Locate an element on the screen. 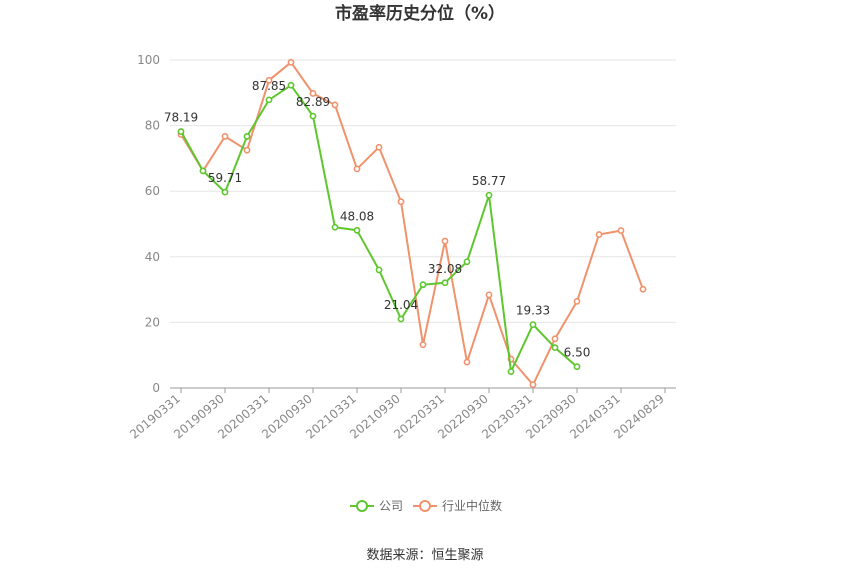  data-label: 87.85 is located at coordinates (269, 86).